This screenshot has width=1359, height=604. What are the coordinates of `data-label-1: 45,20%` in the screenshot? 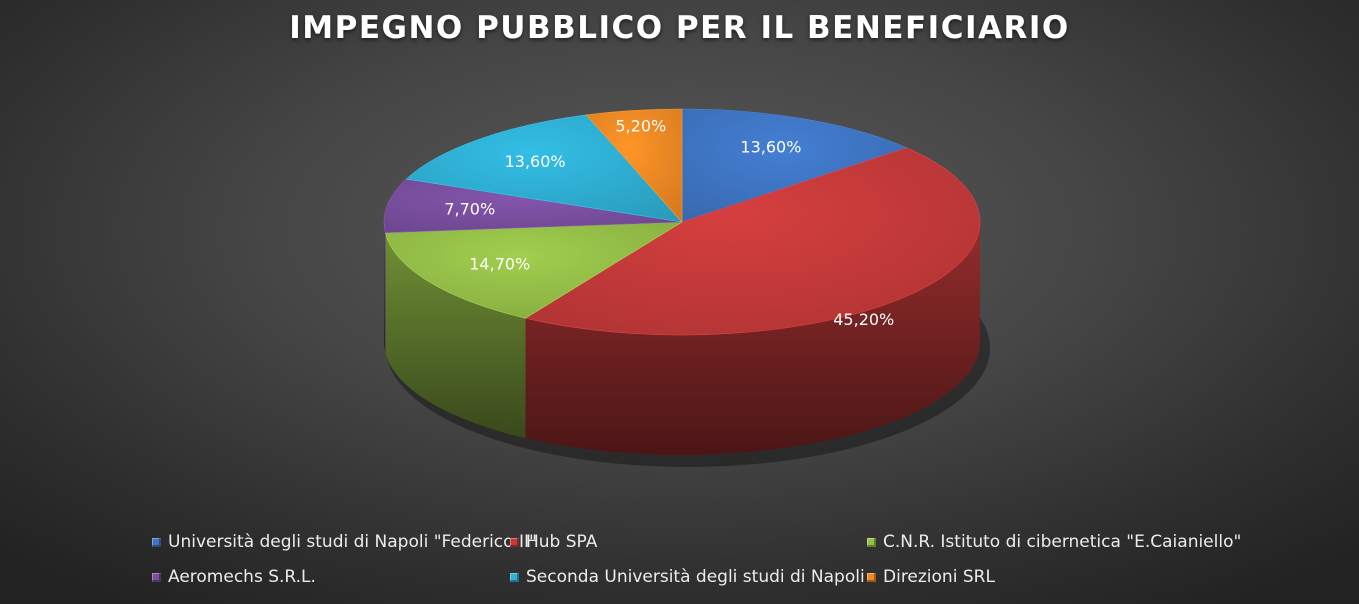 It's located at (863, 319).